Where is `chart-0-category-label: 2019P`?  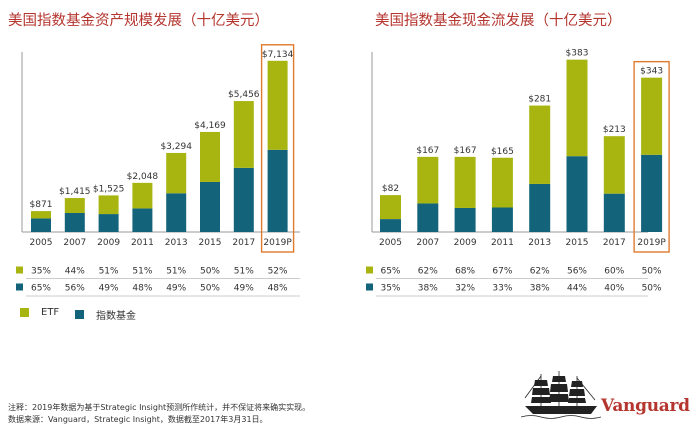
chart-0-category-label: 2019P is located at coordinates (277, 243).